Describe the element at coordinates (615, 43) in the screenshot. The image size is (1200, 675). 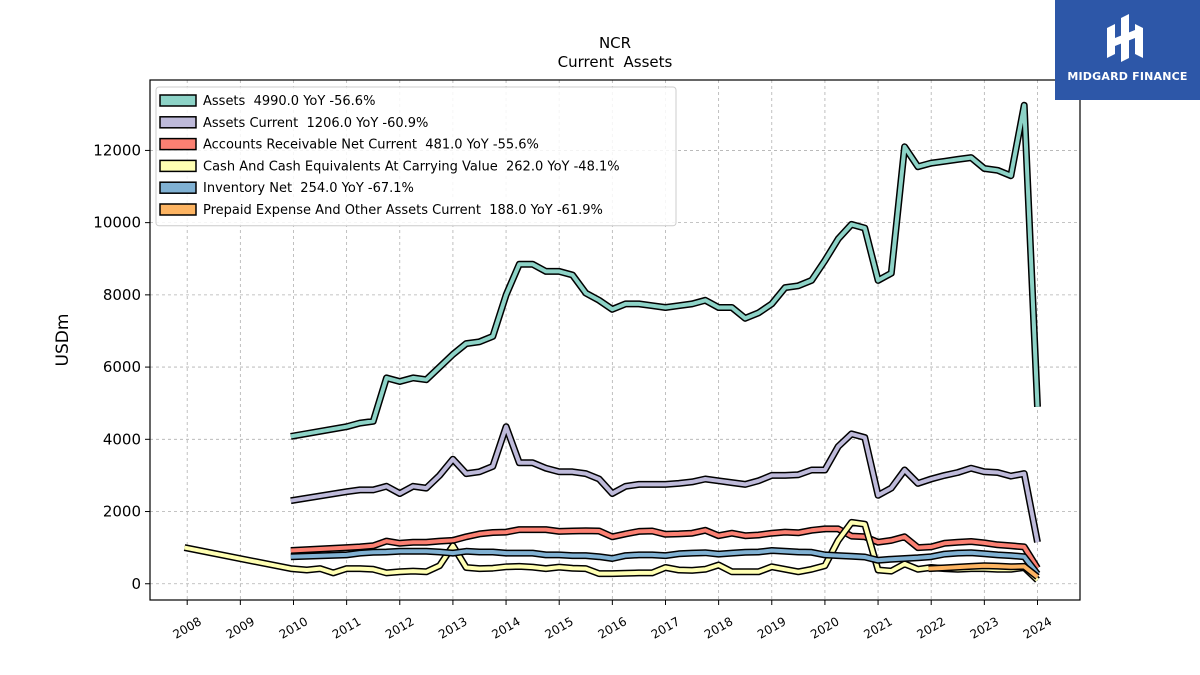
I see `chart-title: NCR` at that location.